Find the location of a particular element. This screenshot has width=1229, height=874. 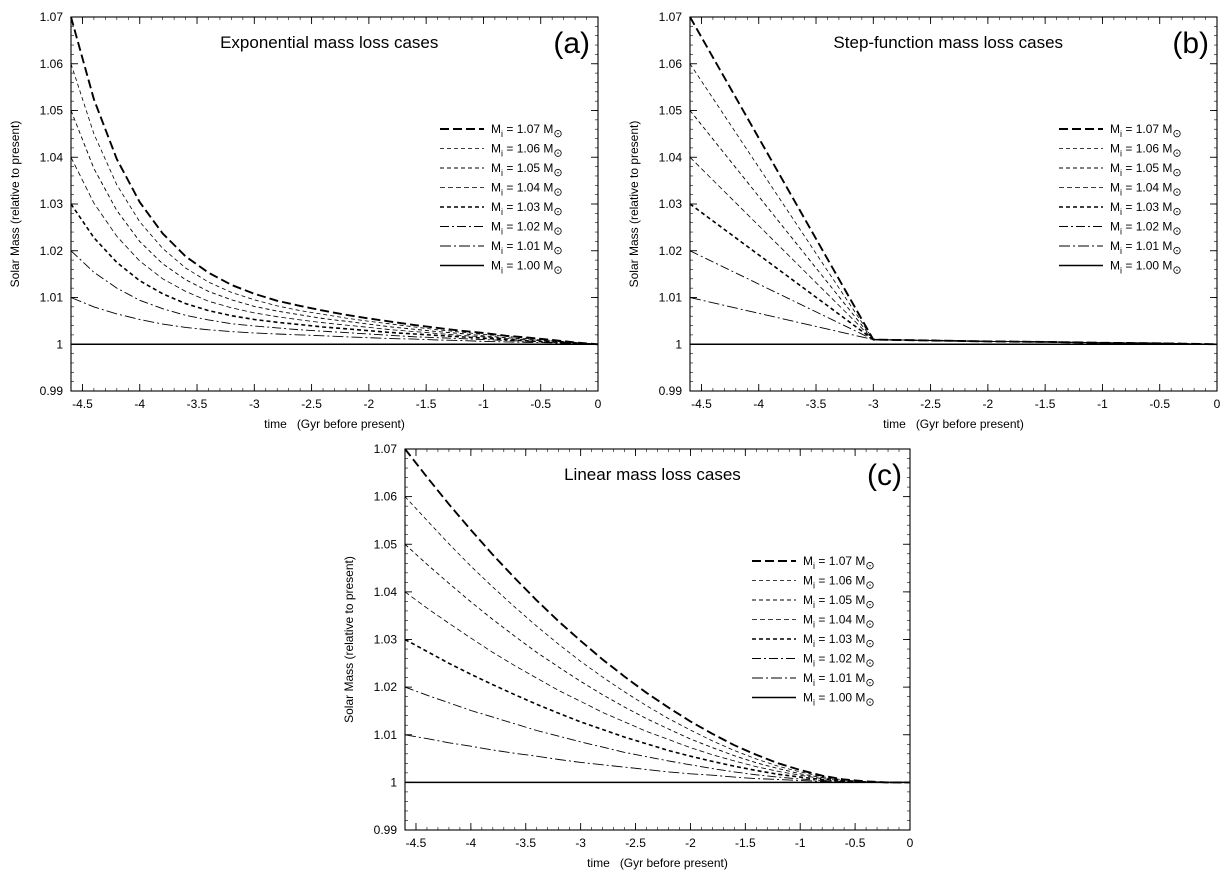

legend-entry: Mi = 1.06 M⊙ is located at coordinates (1146, 151).